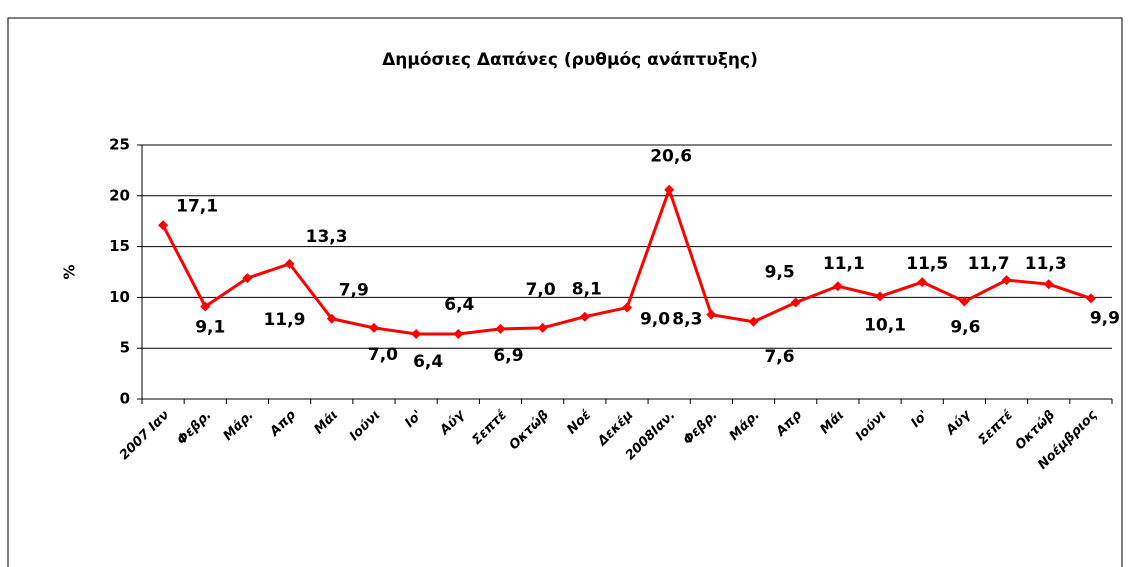  Describe the element at coordinates (587, 290) in the screenshot. I see `data-label: 8,1` at that location.